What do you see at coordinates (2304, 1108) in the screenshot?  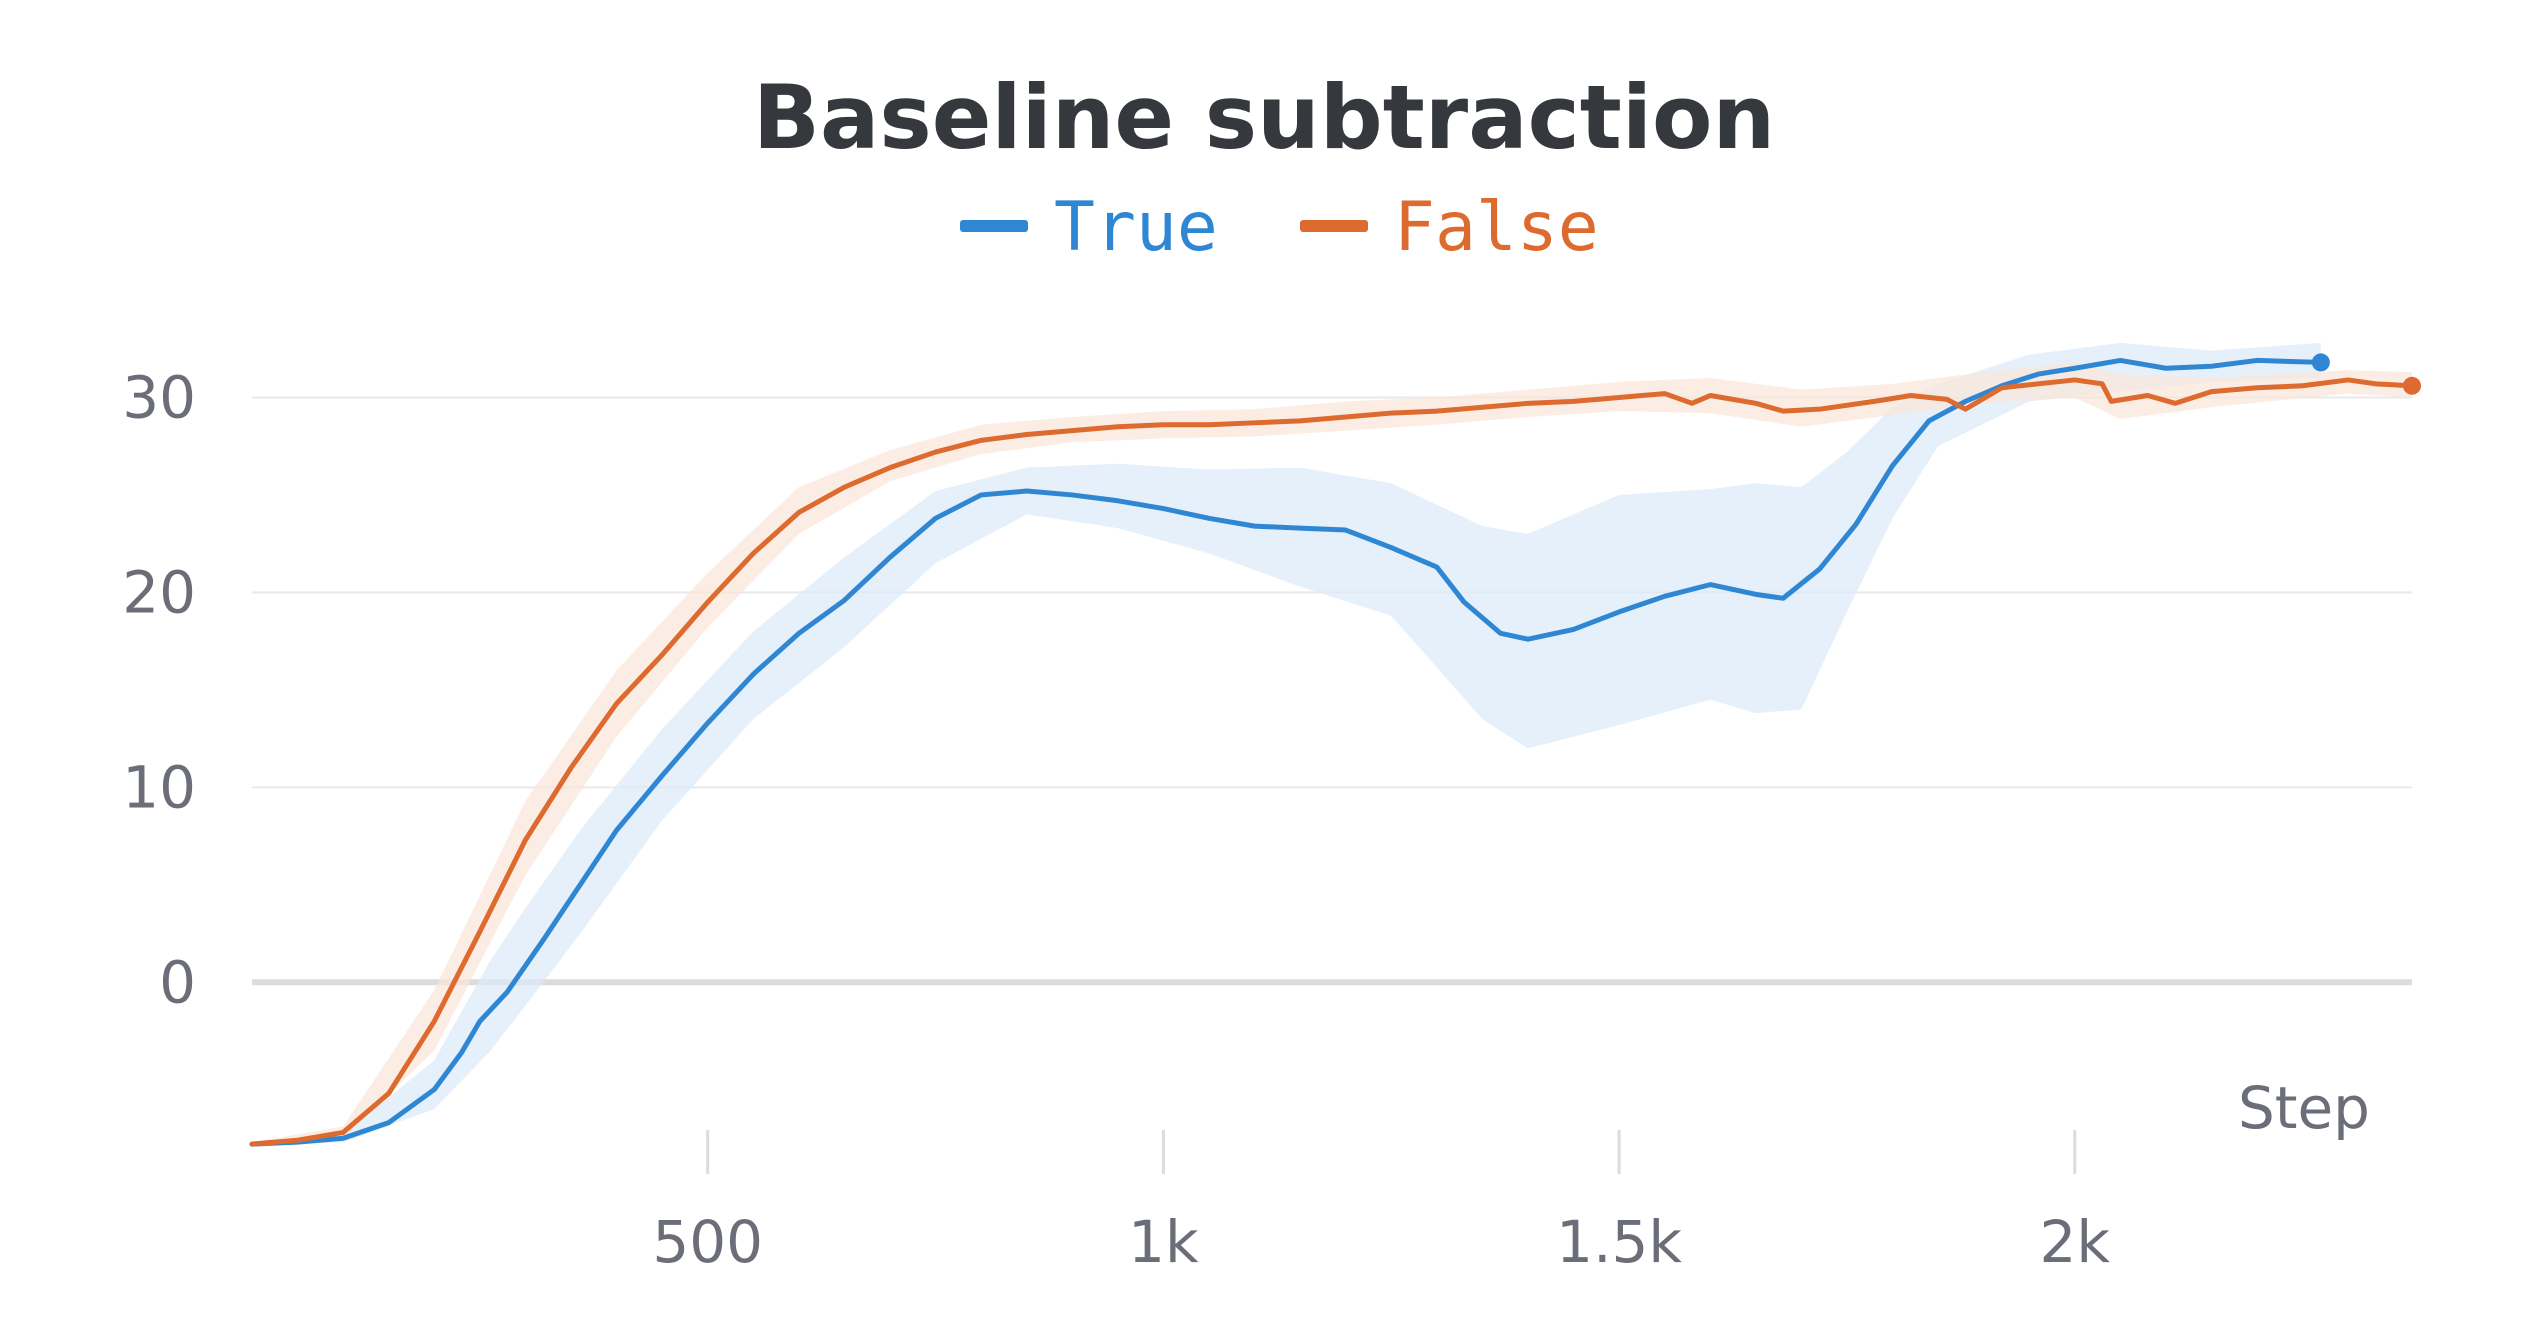 I see `x-axis-label: Step` at bounding box center [2304, 1108].